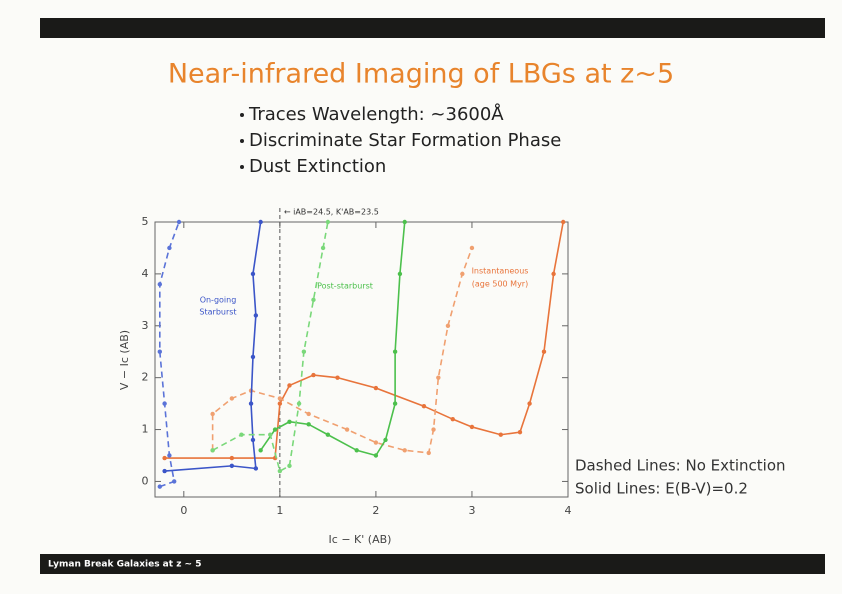 This screenshot has width=842, height=594. I want to click on y-tick-label: 4, so click(145, 273).